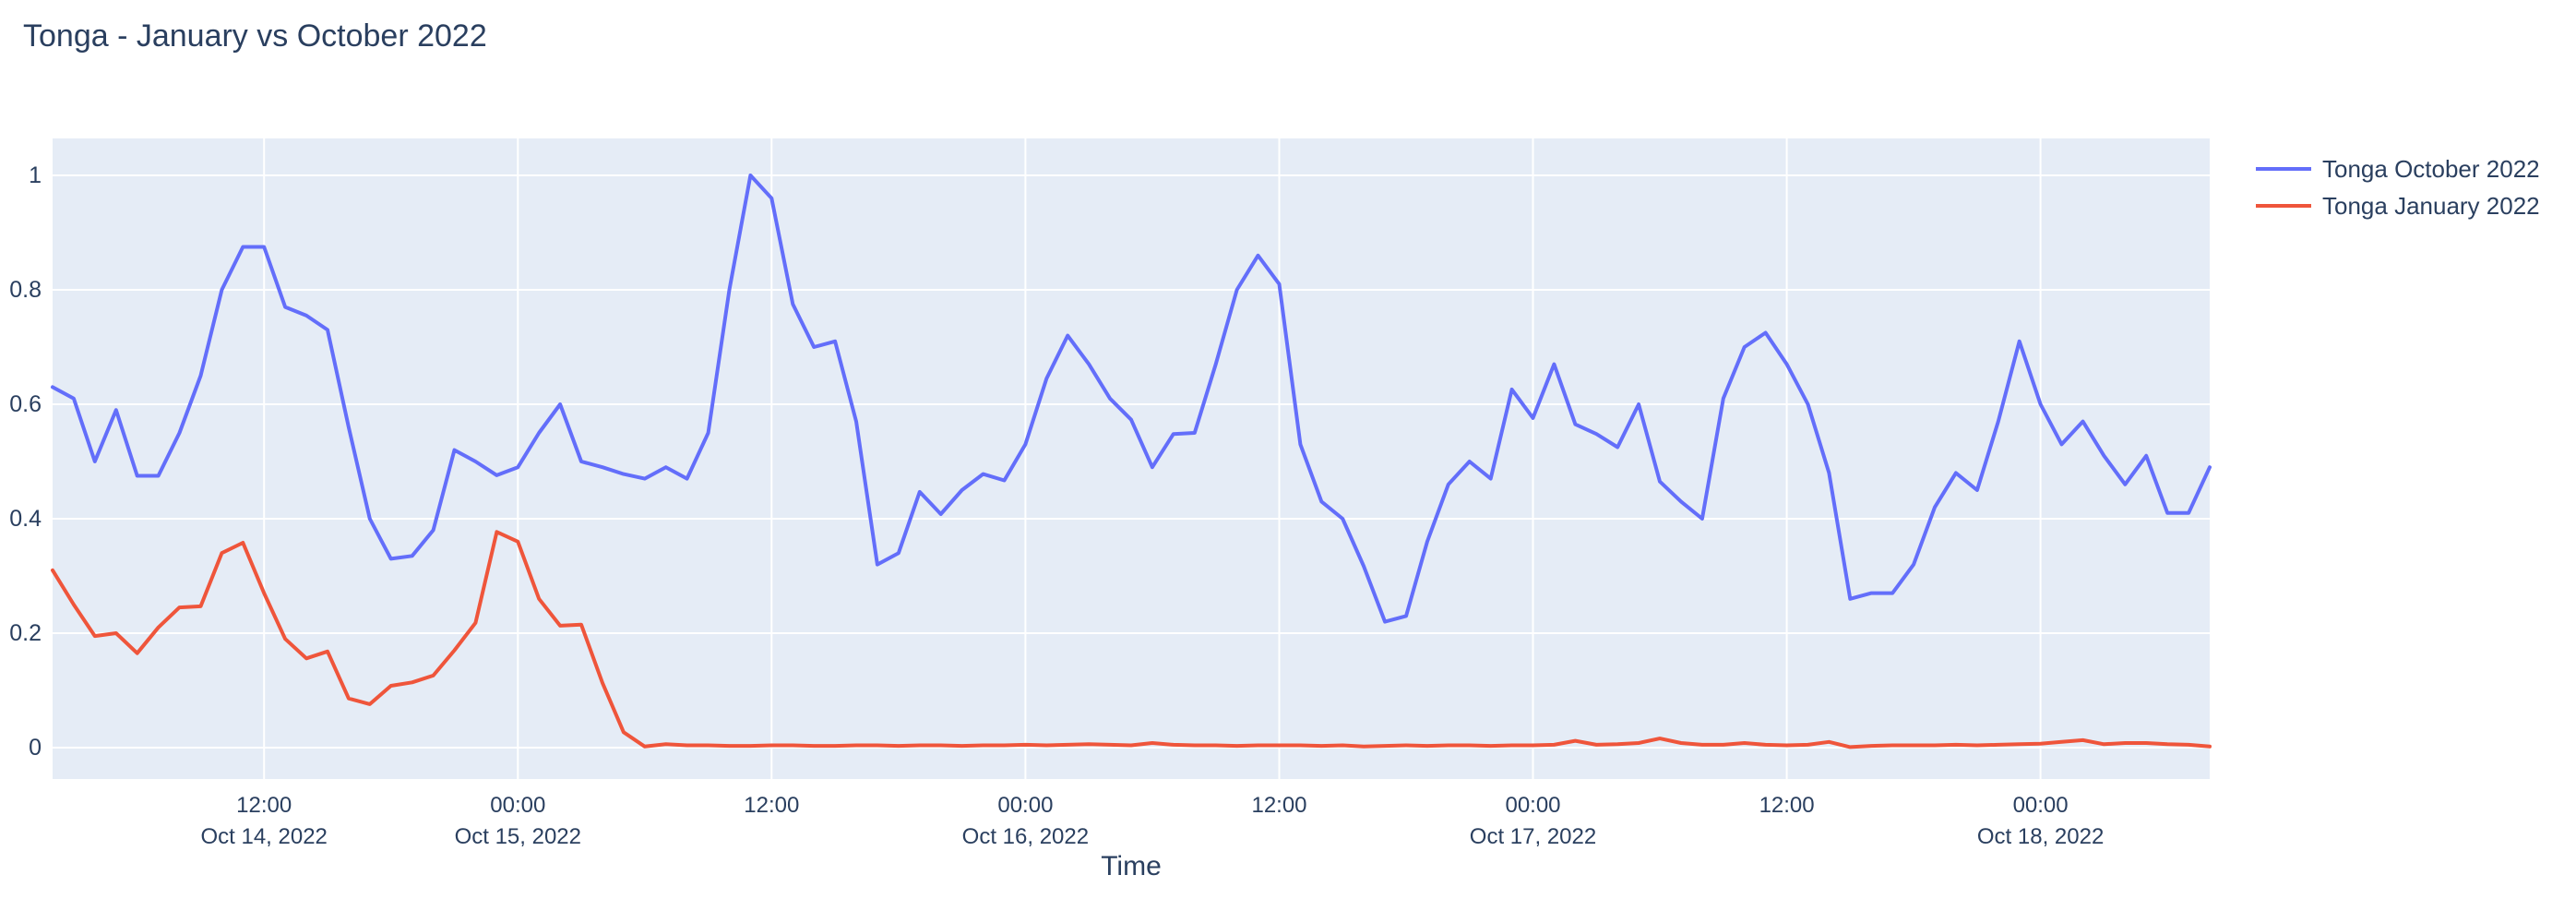 Image resolution: width=2576 pixels, height=899 pixels. What do you see at coordinates (2283, 206) in the screenshot?
I see `legend-line-sample-january-icon` at bounding box center [2283, 206].